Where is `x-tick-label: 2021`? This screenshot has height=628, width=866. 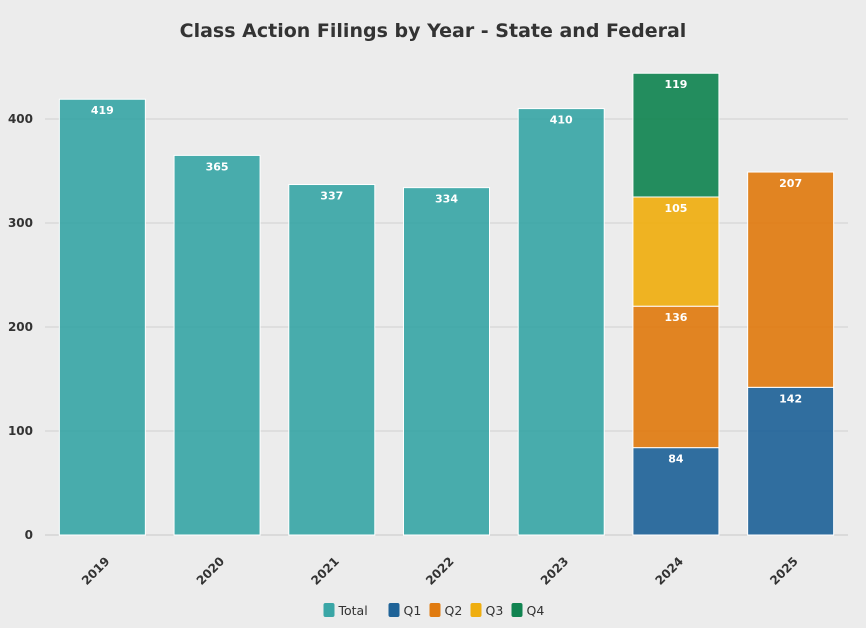 x-tick-label: 2021 is located at coordinates (325, 571).